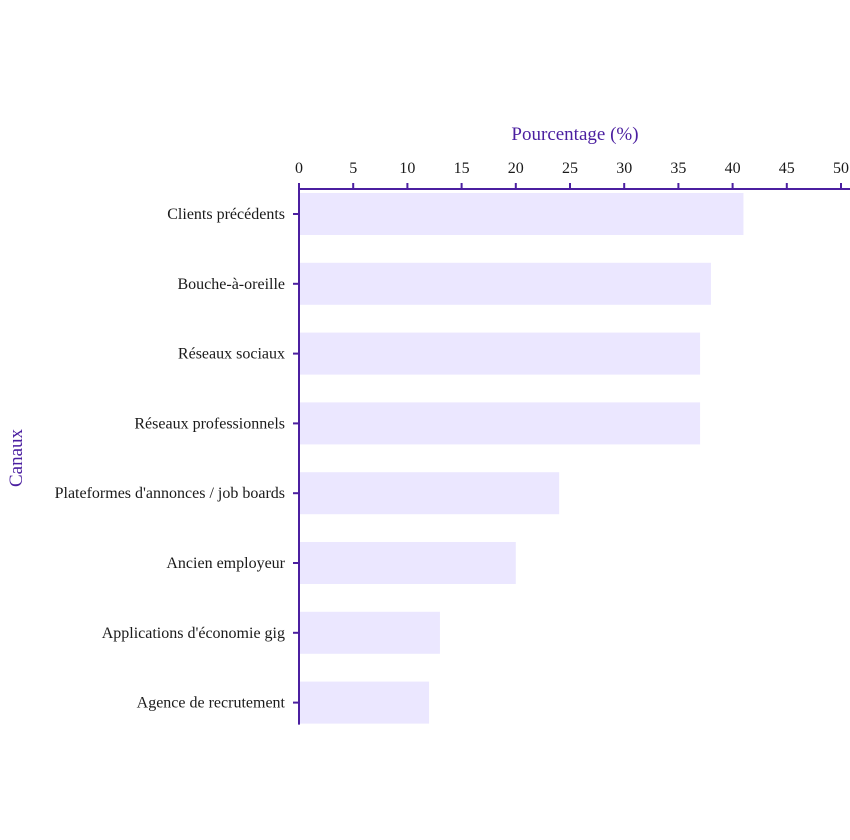 Image resolution: width=850 pixels, height=840 pixels. What do you see at coordinates (231, 354) in the screenshot?
I see `y-tick-label: Réseaux sociaux` at bounding box center [231, 354].